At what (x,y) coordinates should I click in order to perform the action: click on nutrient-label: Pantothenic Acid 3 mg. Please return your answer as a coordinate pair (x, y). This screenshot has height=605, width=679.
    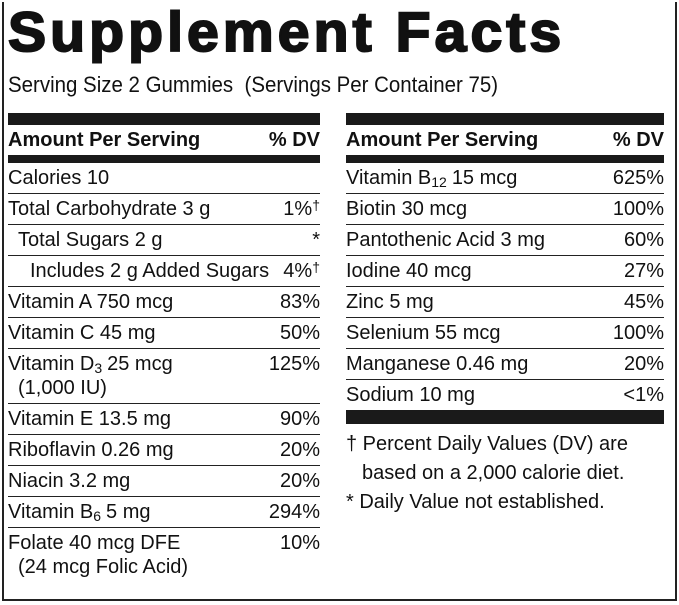
    Looking at the image, I should click on (445, 240).